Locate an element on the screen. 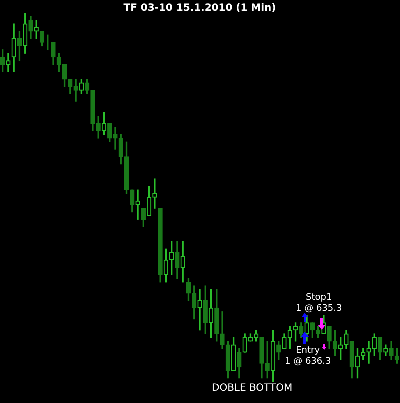 The image size is (400, 403). annotation: Entry 1 @ 636.3 is located at coordinates (308, 357).